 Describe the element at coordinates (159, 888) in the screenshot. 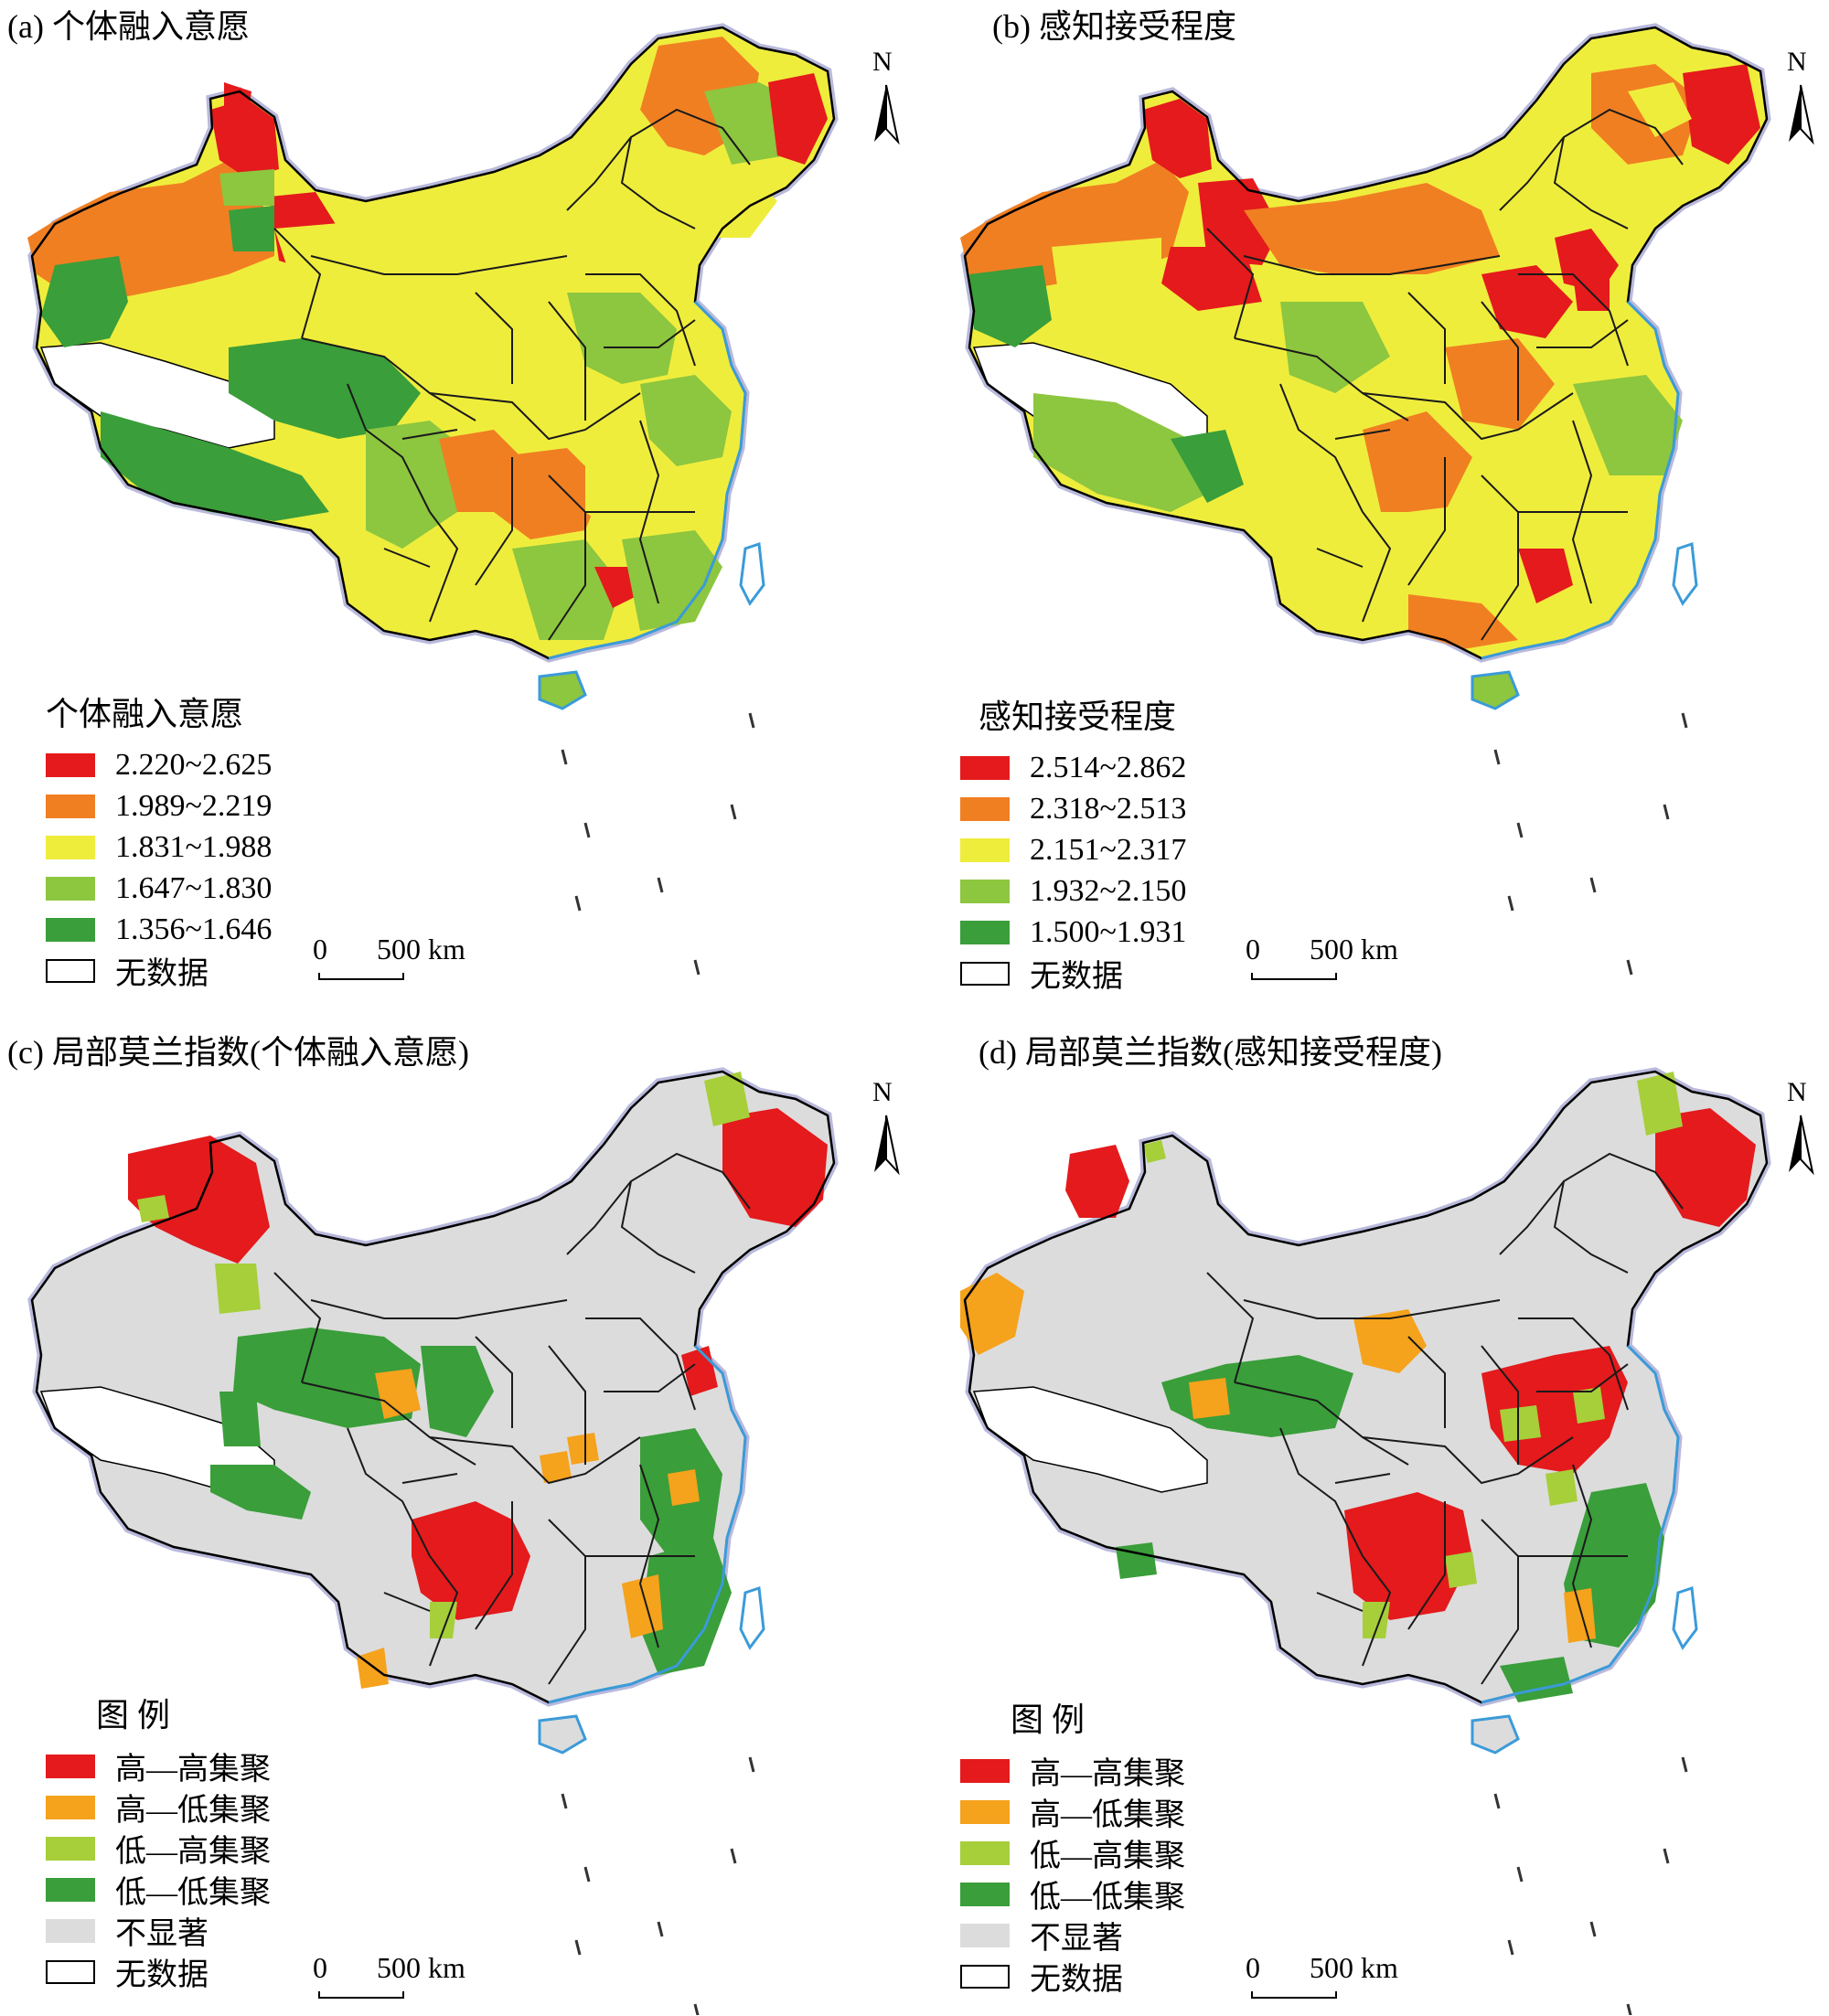

I see `legend-item: 1.647~1.830` at that location.